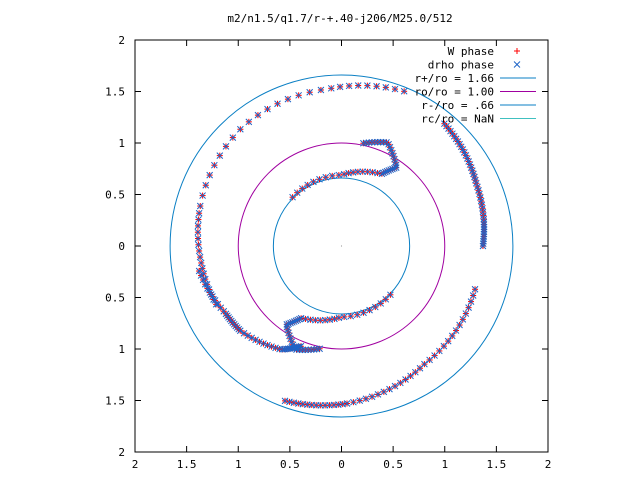 This screenshot has height=480, width=640. I want to click on x-tick-label: 0.5, so click(290, 464).